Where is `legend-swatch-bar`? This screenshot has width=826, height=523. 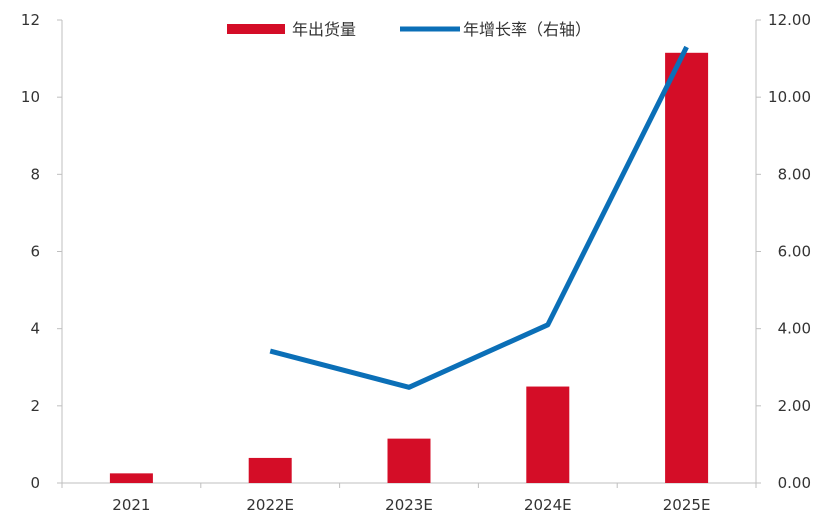 legend-swatch-bar is located at coordinates (256, 29).